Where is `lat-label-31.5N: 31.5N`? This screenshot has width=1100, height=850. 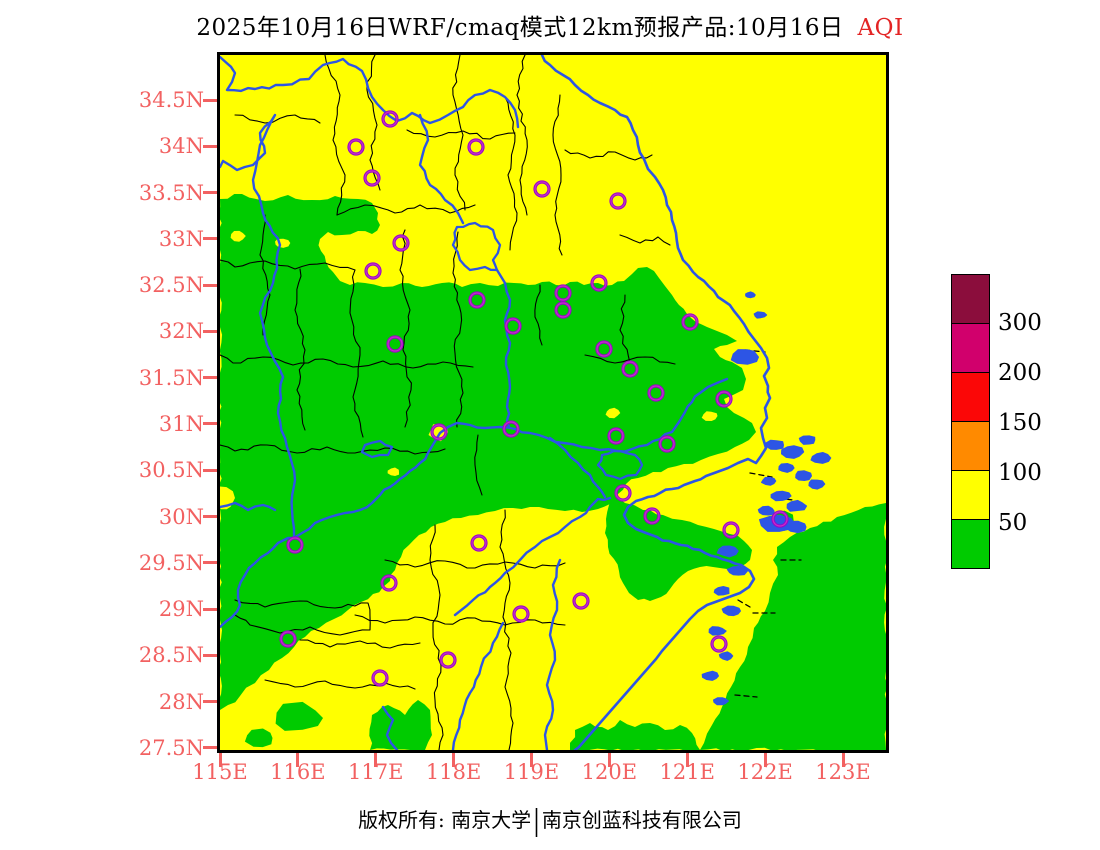
lat-label-31.5N: 31.5N is located at coordinates (171, 377).